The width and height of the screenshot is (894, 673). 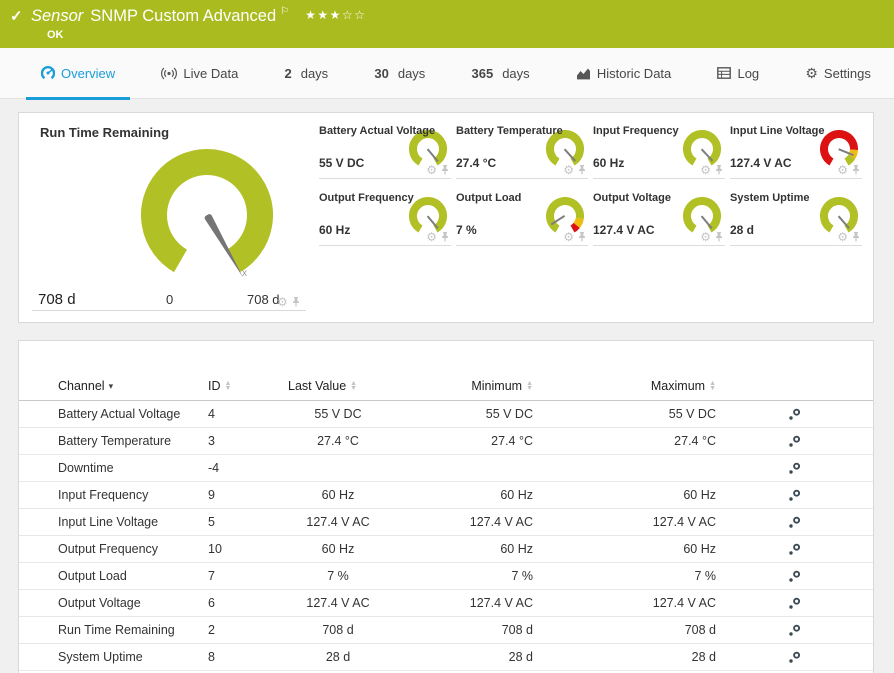 What do you see at coordinates (306, 73) in the screenshot?
I see `tab-2-days: 2 days` at bounding box center [306, 73].